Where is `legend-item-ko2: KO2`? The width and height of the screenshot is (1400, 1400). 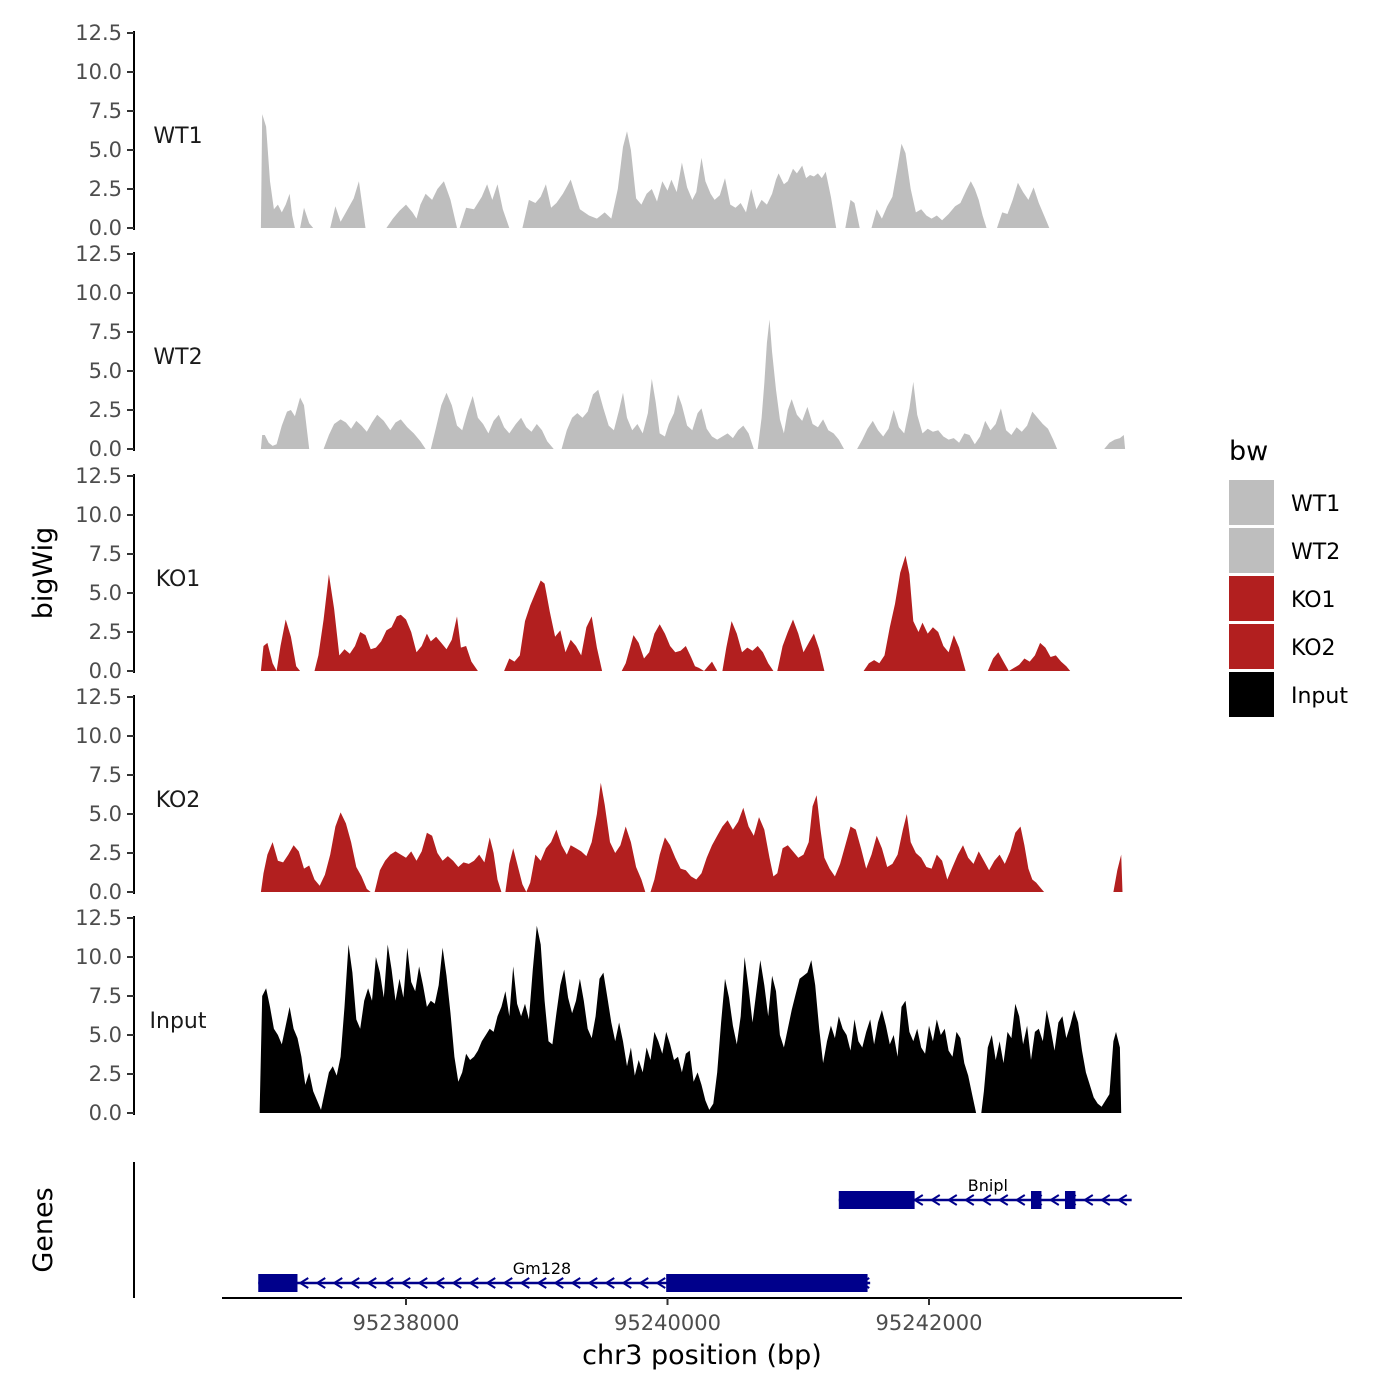 legend-item-ko2: KO2 is located at coordinates (1282, 646).